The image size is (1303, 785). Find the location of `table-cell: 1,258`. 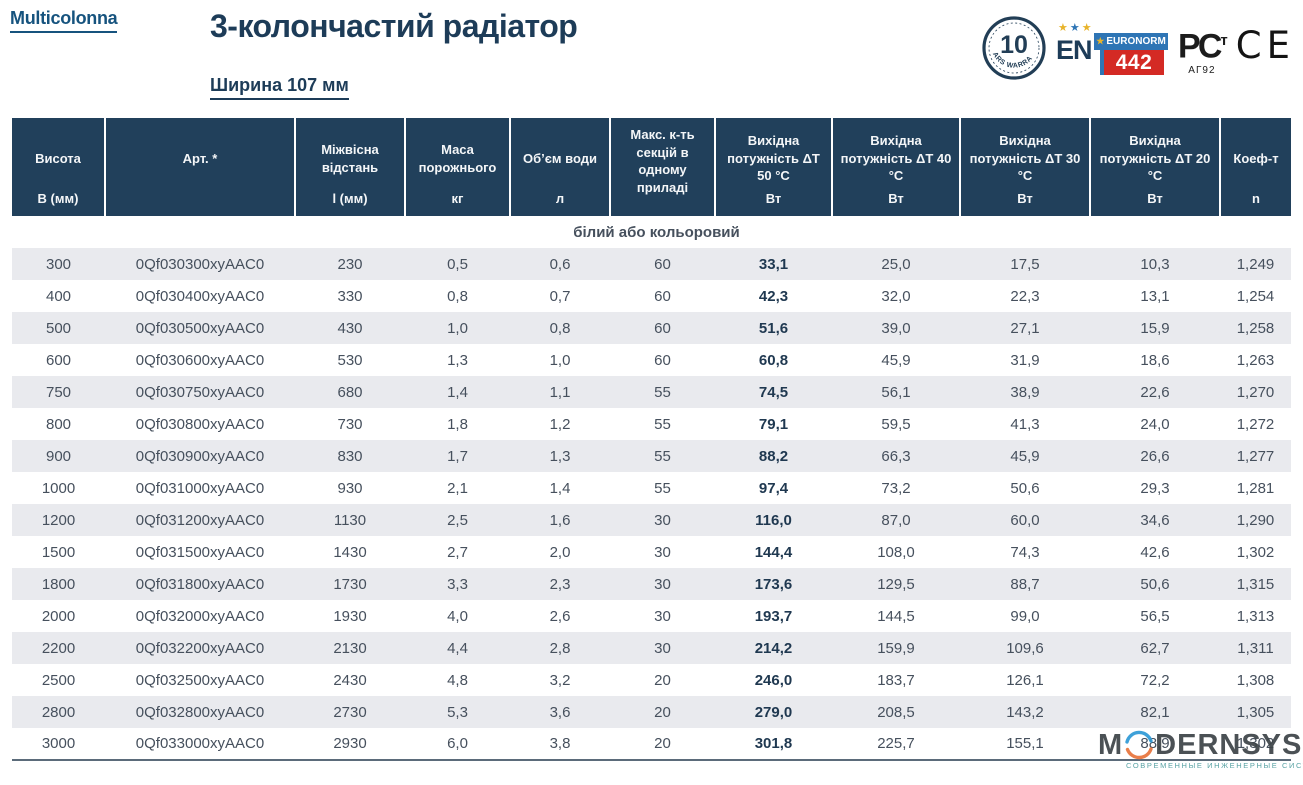

table-cell: 1,258 is located at coordinates (1255, 328).